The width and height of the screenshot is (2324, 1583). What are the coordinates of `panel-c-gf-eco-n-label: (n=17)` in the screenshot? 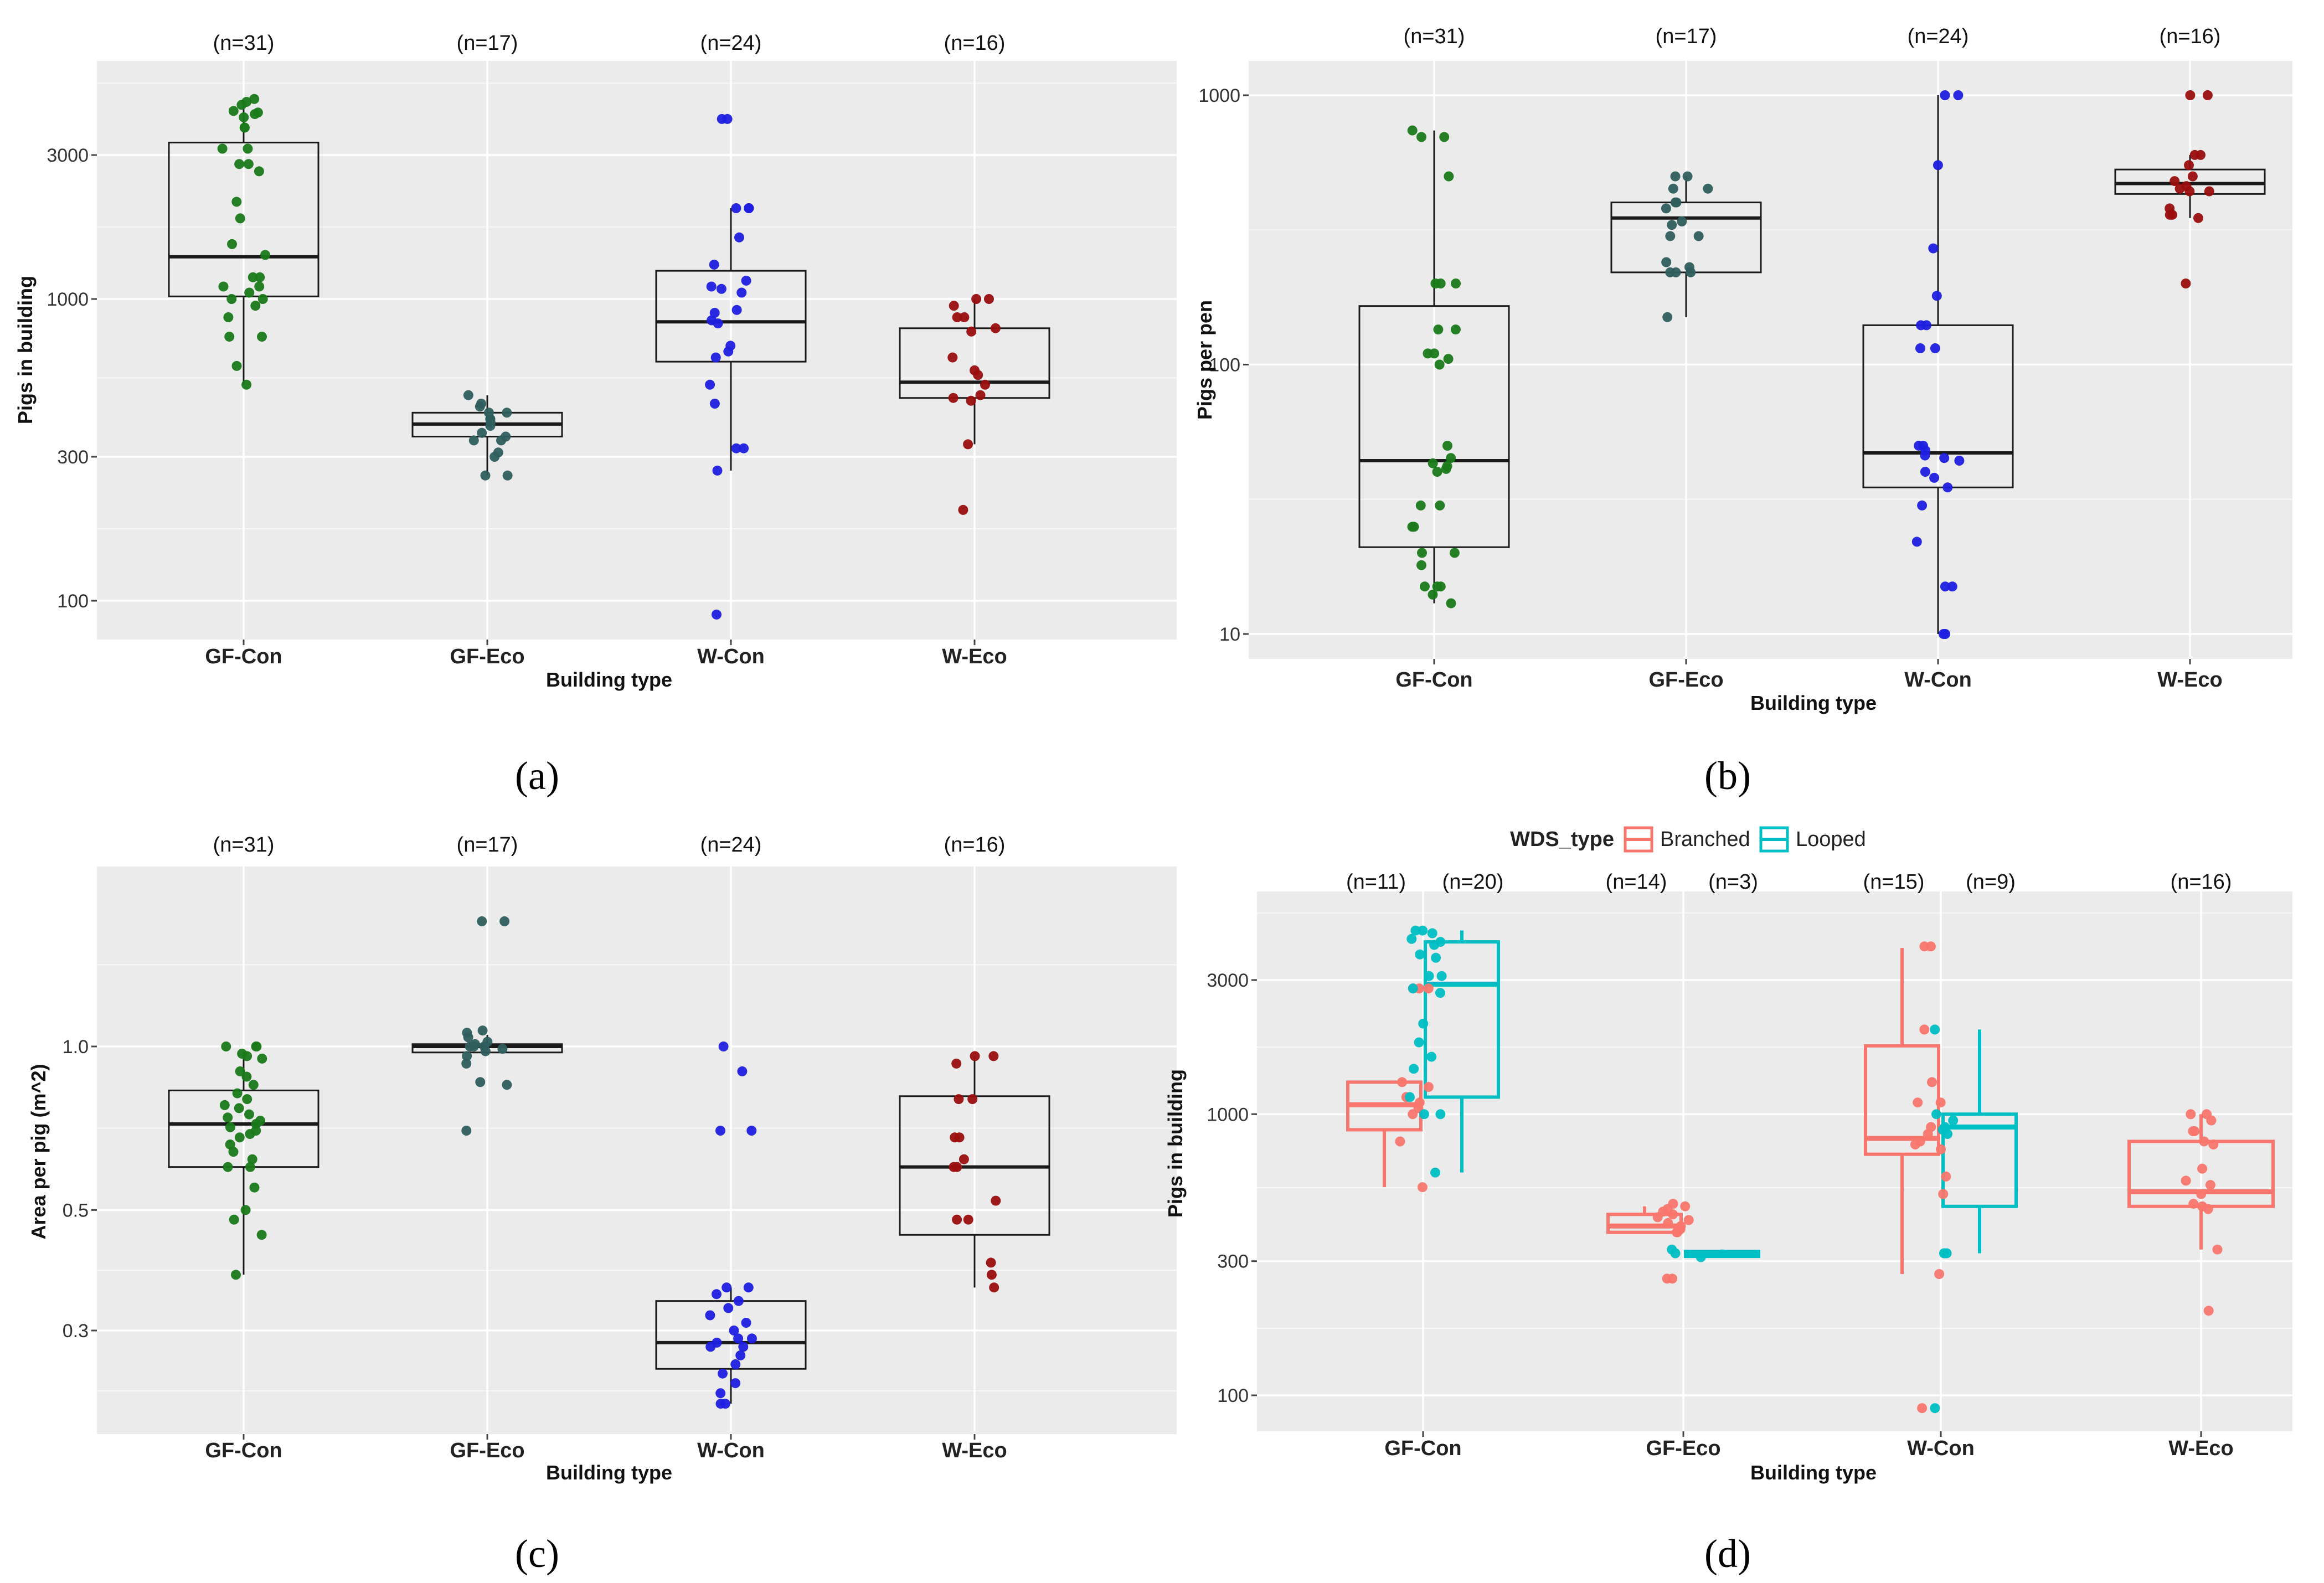 It's located at (487, 845).